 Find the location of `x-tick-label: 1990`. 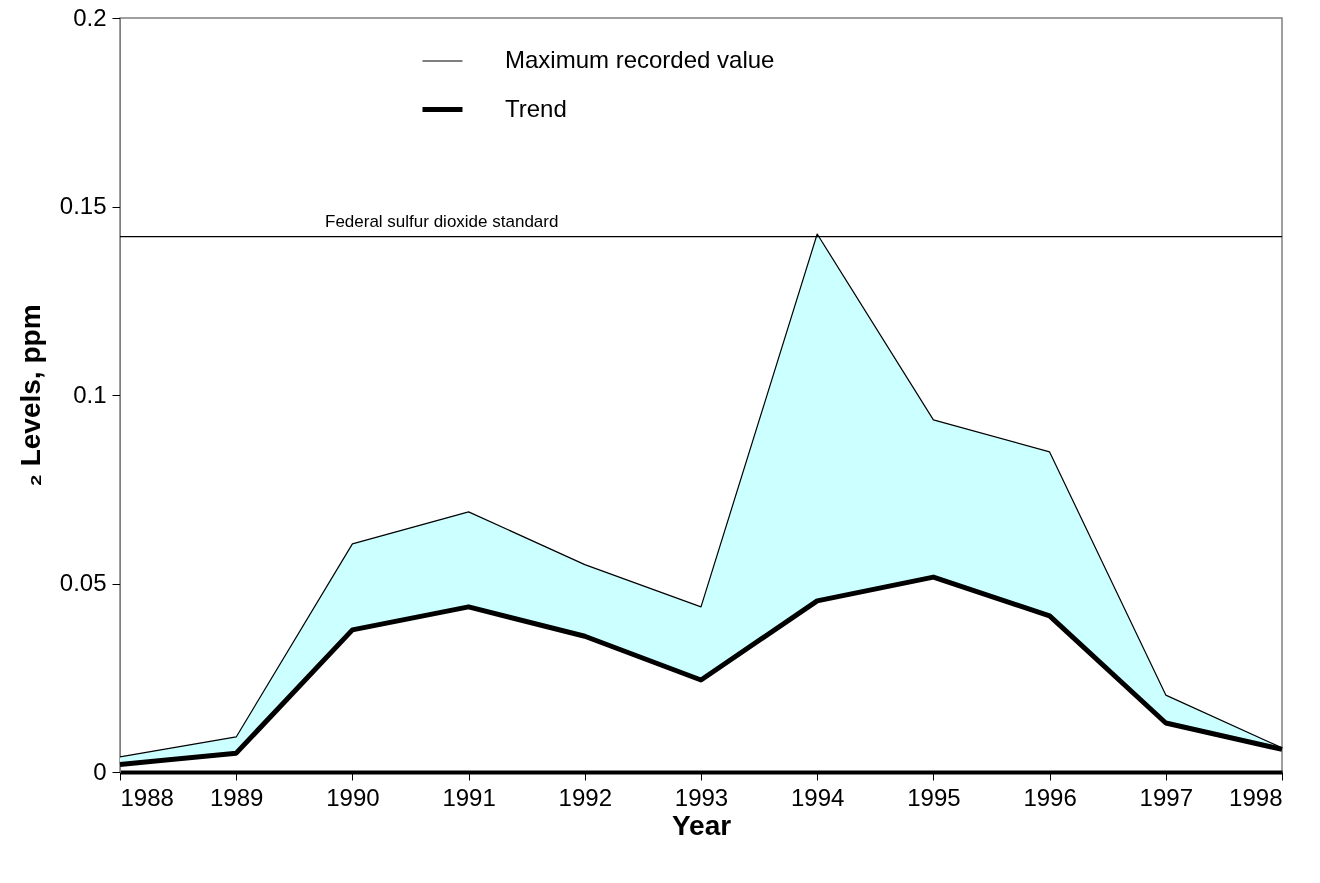

x-tick-label: 1990 is located at coordinates (353, 797).